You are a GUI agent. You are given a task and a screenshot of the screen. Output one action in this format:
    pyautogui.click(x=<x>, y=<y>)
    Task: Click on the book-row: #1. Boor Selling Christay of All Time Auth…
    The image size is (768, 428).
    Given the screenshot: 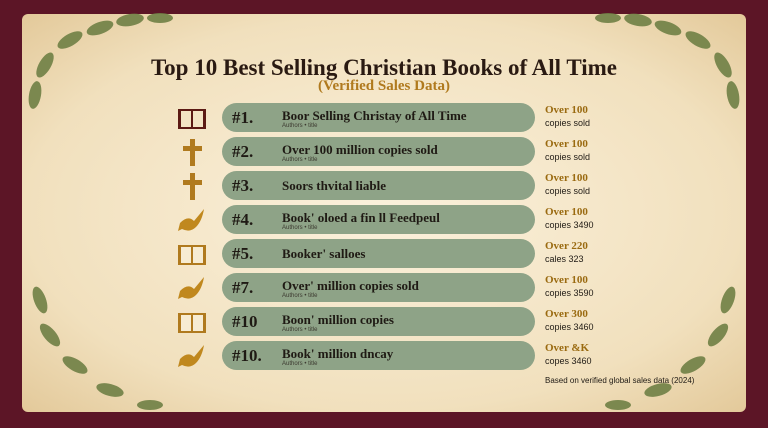 What is the action you would take?
    pyautogui.click(x=378, y=117)
    